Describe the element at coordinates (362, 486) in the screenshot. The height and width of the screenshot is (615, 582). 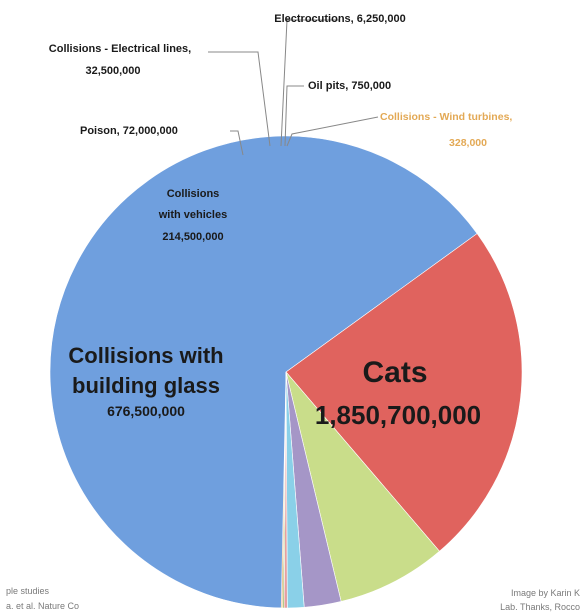
I see `pie-slice-collisions-with-vehicles` at that location.